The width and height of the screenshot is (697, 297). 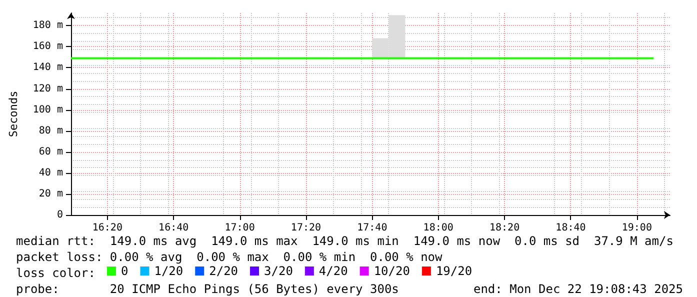 What do you see at coordinates (47, 68) in the screenshot?
I see `y-tick-label: 140 m` at bounding box center [47, 68].